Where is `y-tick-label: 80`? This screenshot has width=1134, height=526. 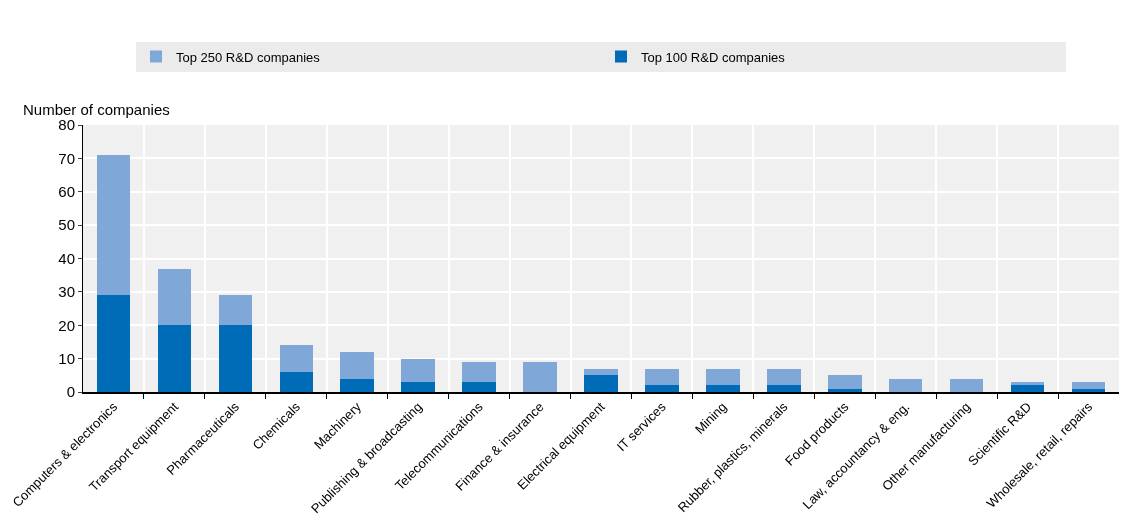 y-tick-label: 80 is located at coordinates (66, 125).